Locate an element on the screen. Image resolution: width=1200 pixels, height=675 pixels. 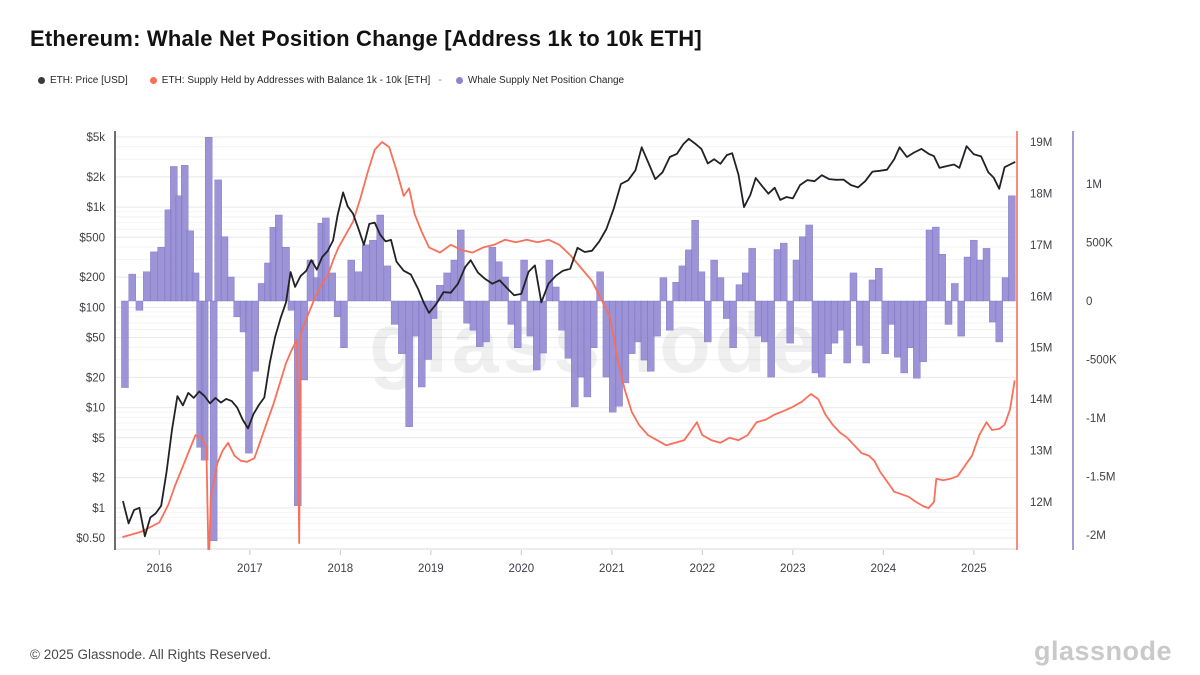
year-tick-label: 2024 is located at coordinates (884, 569).